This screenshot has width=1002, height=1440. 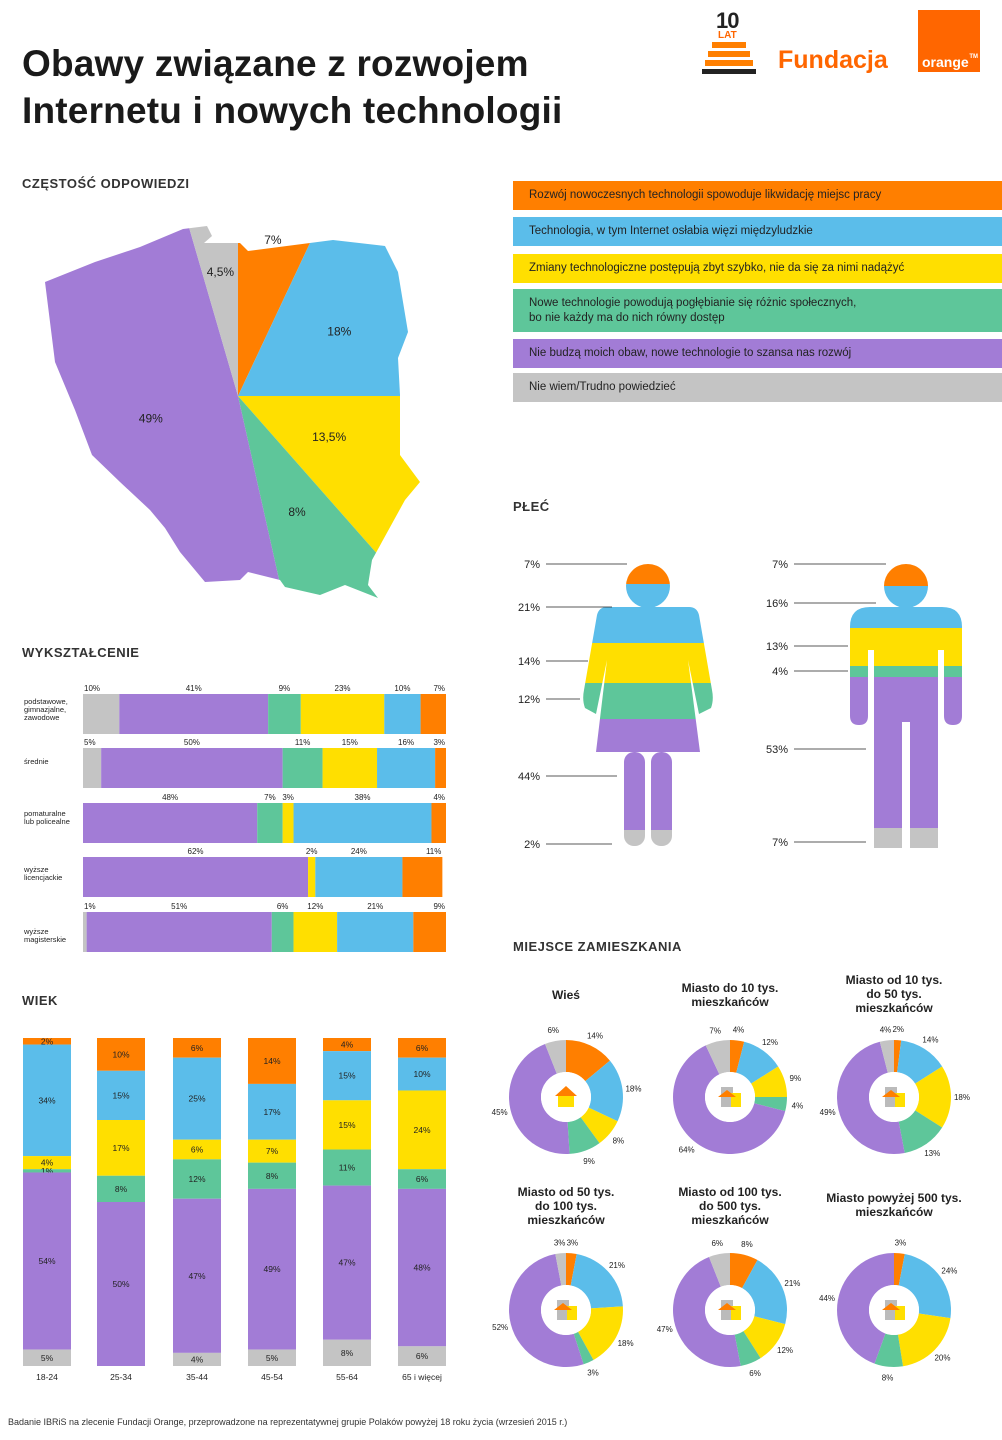 What do you see at coordinates (719, 1270) in the screenshot?
I see `donut-segment-gray` at bounding box center [719, 1270].